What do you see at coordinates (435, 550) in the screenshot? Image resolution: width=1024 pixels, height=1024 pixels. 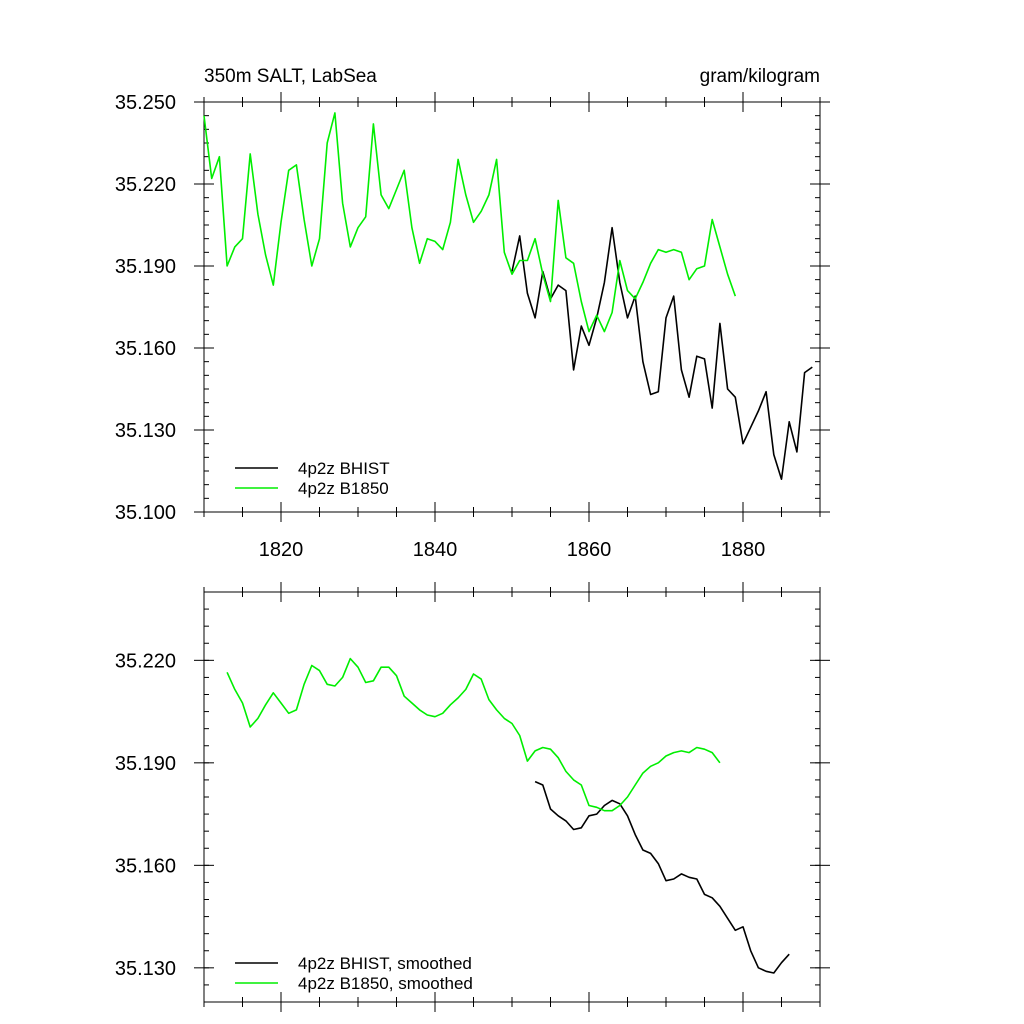 I see `x-tick-label: 1840` at bounding box center [435, 550].